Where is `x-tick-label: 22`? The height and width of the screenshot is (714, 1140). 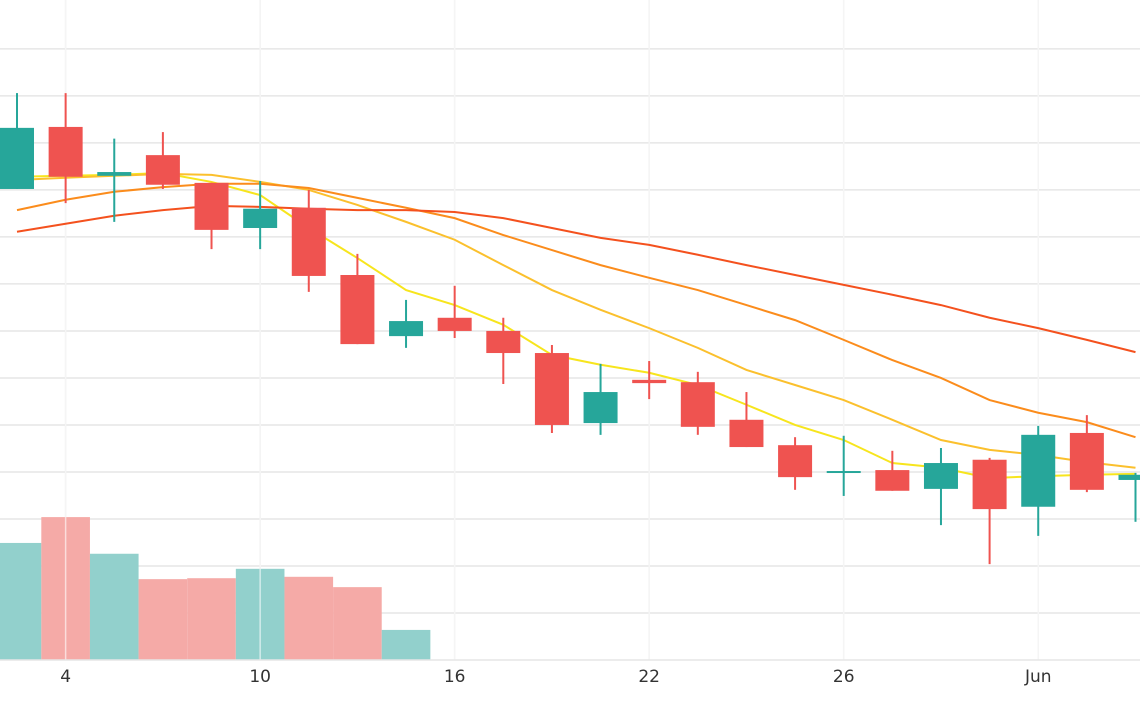
x-tick-label: 22 is located at coordinates (649, 677).